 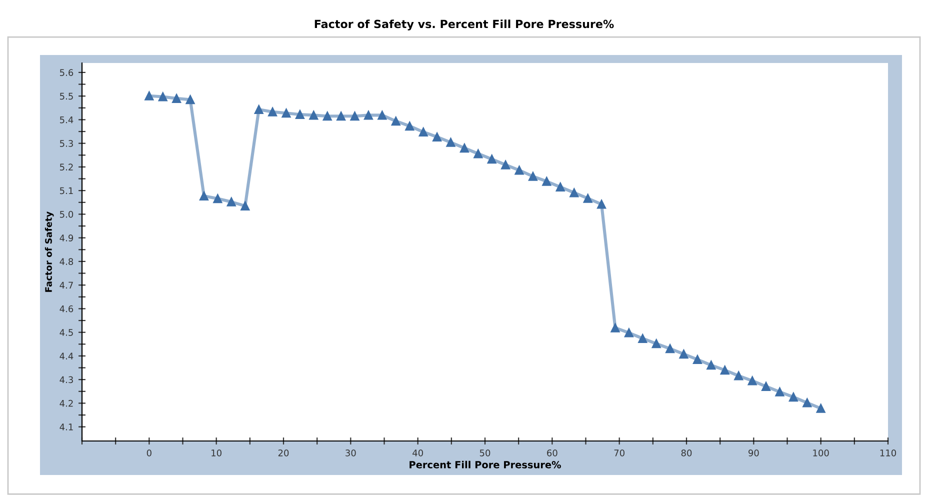 I want to click on y-tick-label: 5.5, so click(x=66, y=96).